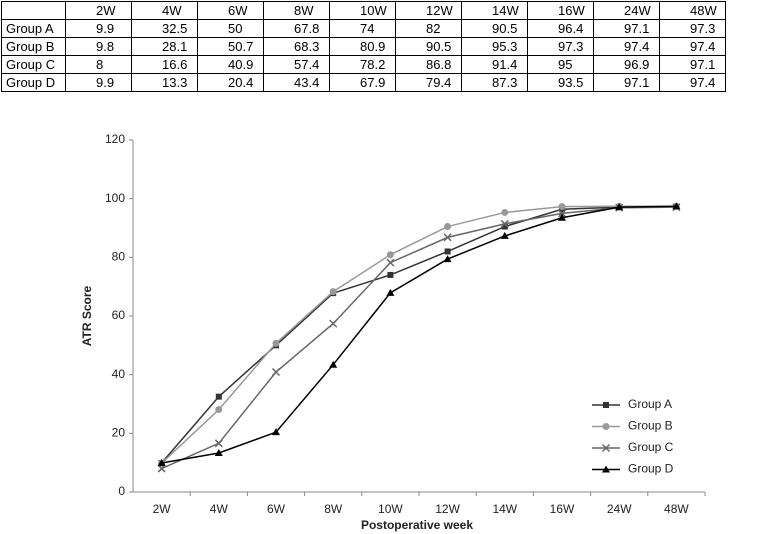  What do you see at coordinates (626, 10) in the screenshot?
I see `column-header: 24W` at bounding box center [626, 10].